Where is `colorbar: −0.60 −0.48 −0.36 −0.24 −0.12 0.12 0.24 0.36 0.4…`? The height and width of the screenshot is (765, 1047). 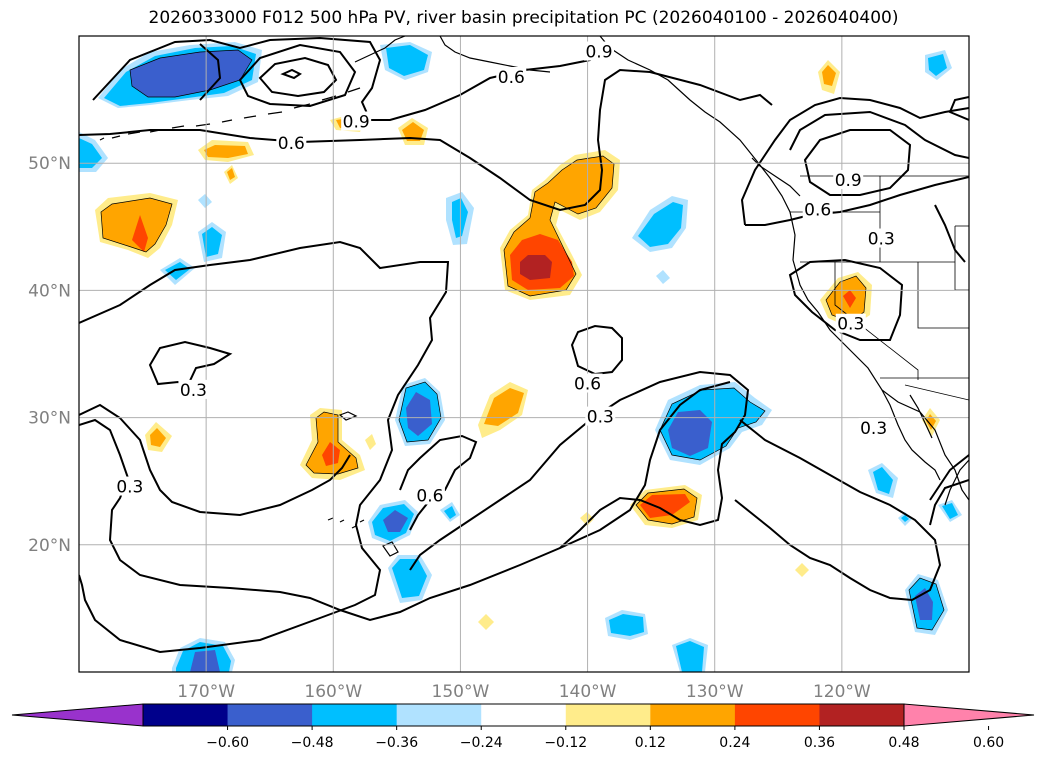 colorbar: −0.60 −0.48 −0.36 −0.24 −0.12 0.12 0.24 0.36 0.4… is located at coordinates (523, 727).